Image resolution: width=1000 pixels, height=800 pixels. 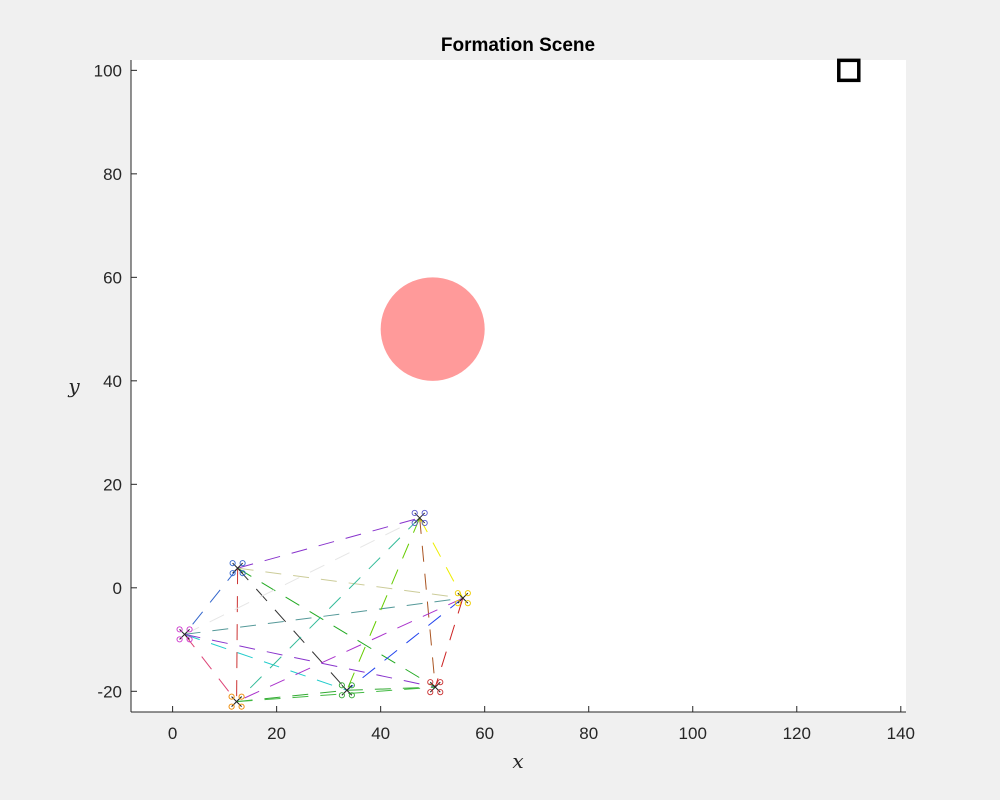 What do you see at coordinates (112, 277) in the screenshot?
I see `y-tick-label: 60` at bounding box center [112, 277].